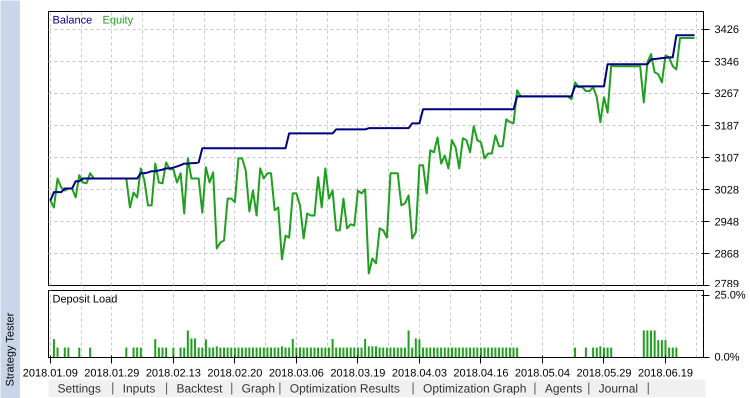 The height and width of the screenshot is (398, 750). What do you see at coordinates (85, 300) in the screenshot?
I see `chart-title: Deposit Load` at bounding box center [85, 300].